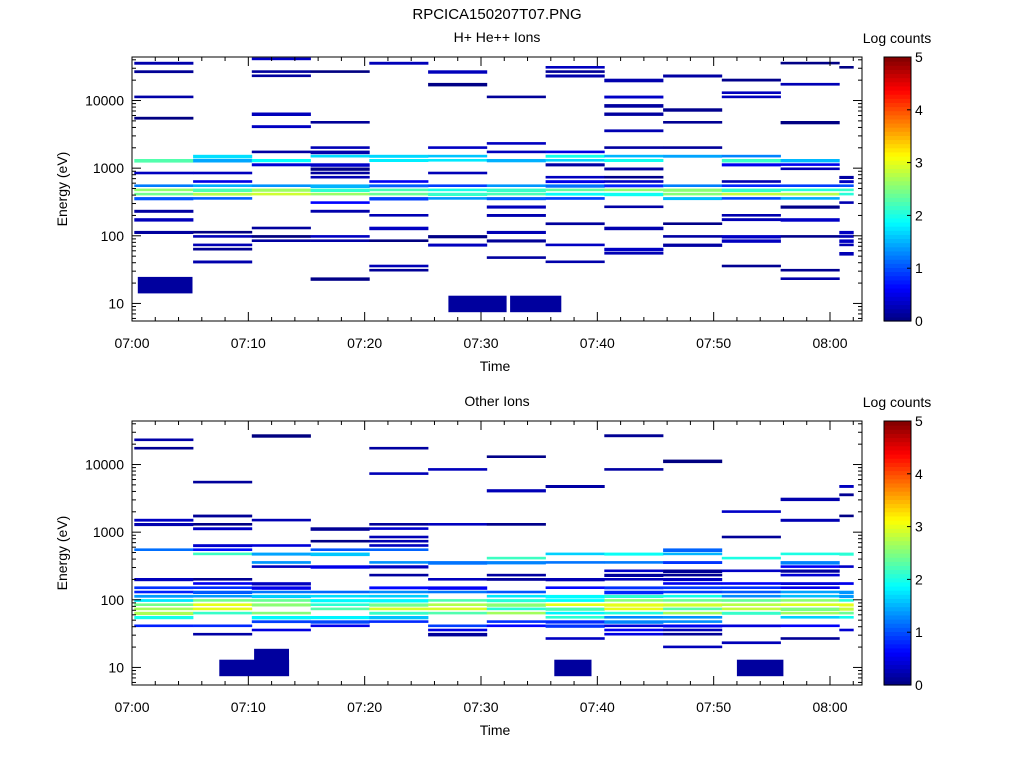  Describe the element at coordinates (897, 543) in the screenshot. I see `colorbar: 0 1 2 3 4 5 Log counts` at that location.